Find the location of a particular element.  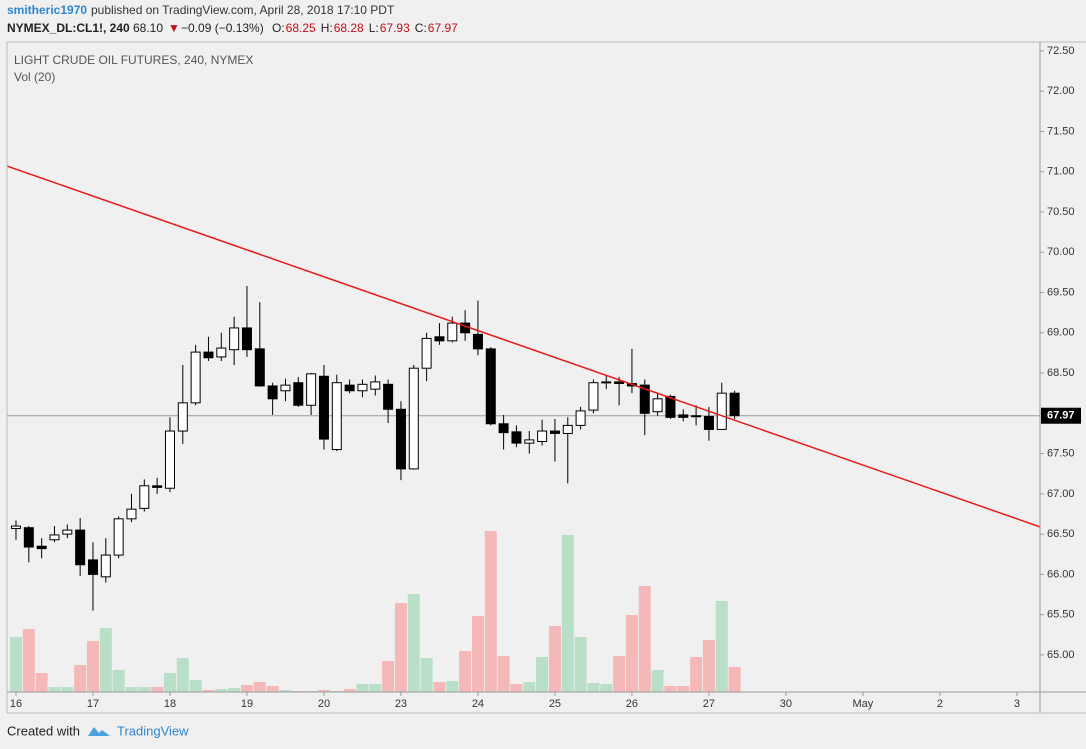

y-tick-label: 65.00 is located at coordinates (1061, 655).